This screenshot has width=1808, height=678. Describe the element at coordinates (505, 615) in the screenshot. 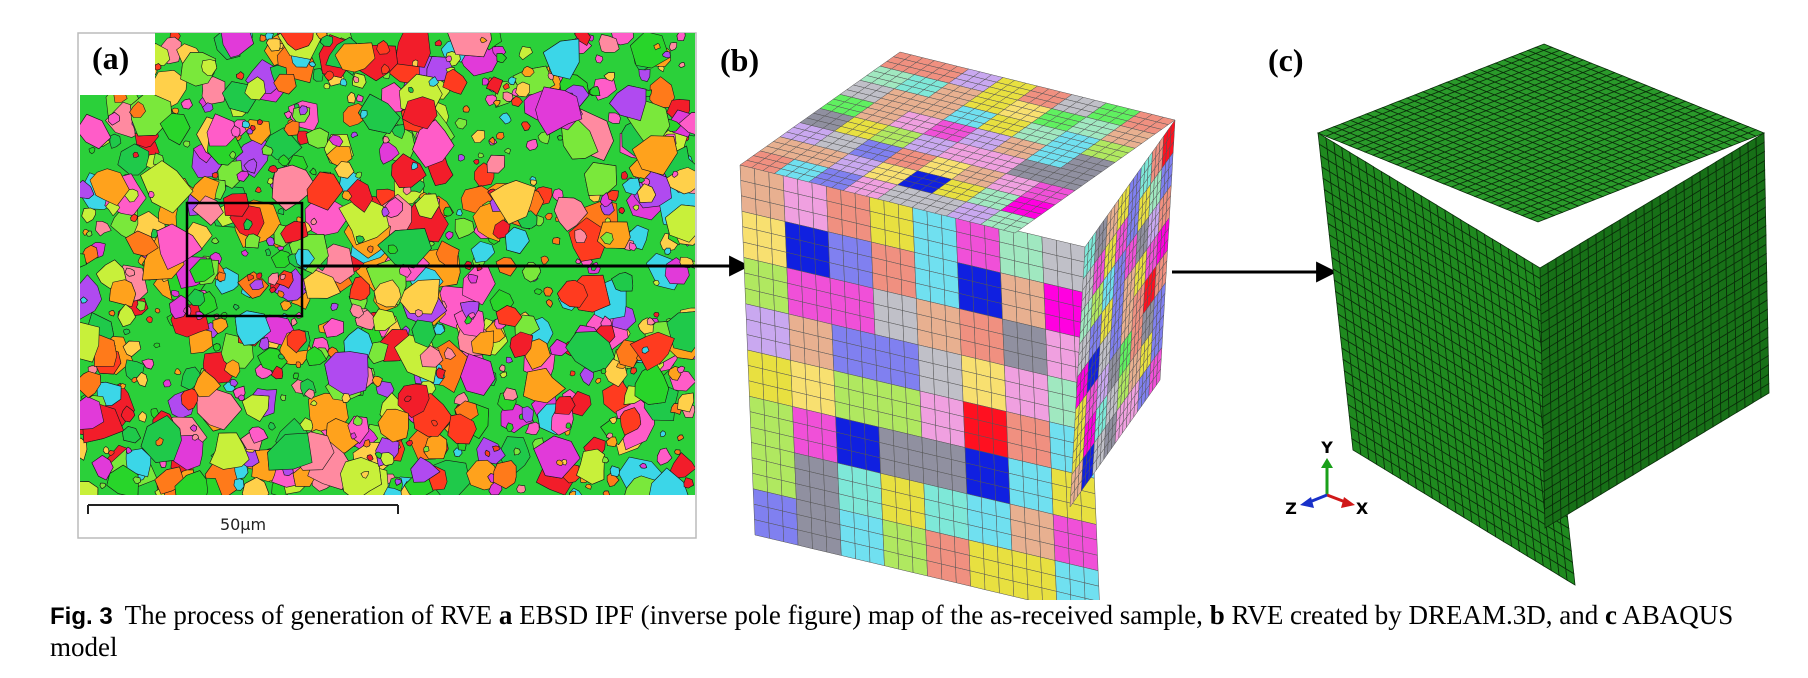

I see `caption-ref-a: a` at that location.